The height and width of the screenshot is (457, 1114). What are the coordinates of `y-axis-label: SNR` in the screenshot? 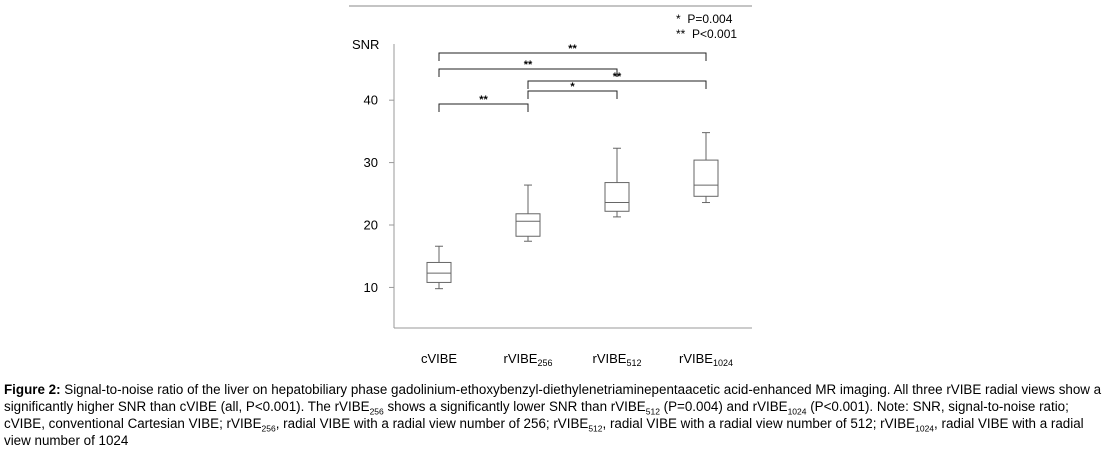 It's located at (365, 44).